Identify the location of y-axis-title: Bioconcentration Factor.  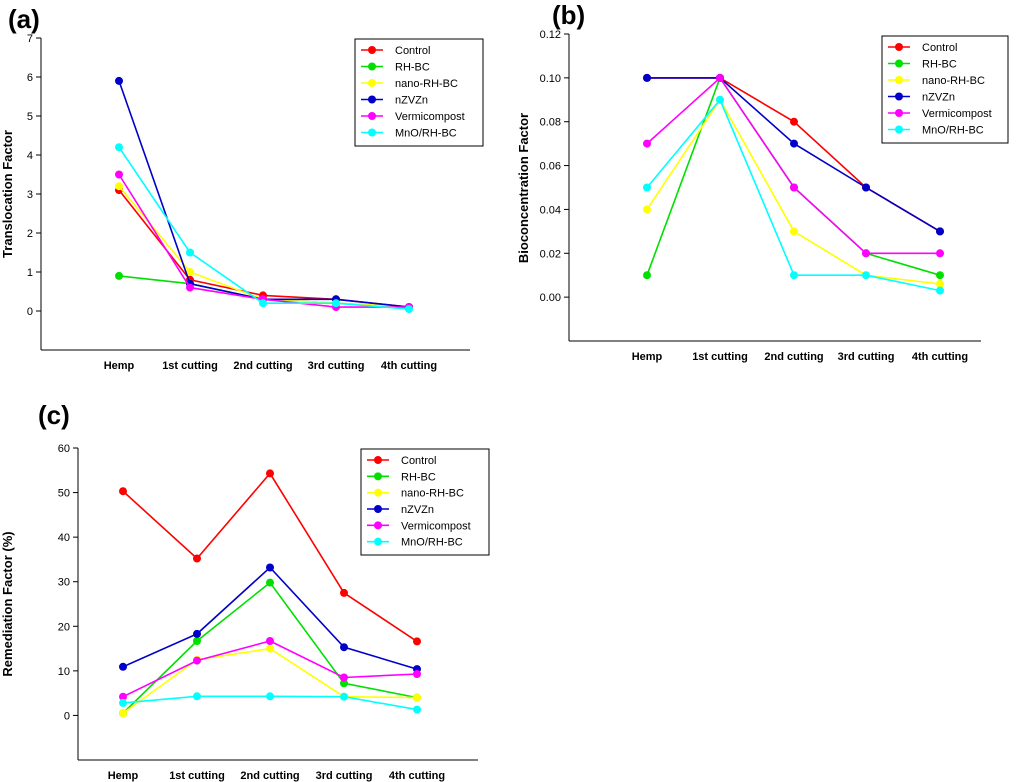
(523, 188).